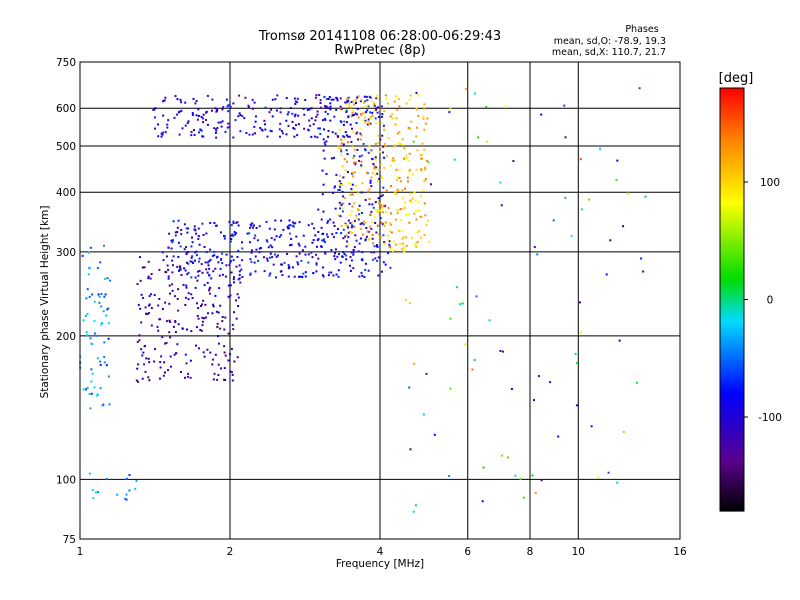 The height and width of the screenshot is (600, 800). I want to click on y-tick-label: 750, so click(66, 63).